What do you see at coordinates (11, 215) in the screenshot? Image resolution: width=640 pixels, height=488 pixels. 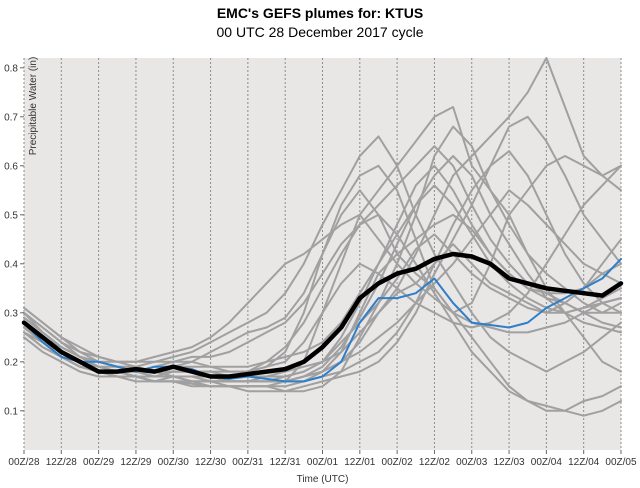 I see `y-tick-label: 0.5` at bounding box center [11, 215].